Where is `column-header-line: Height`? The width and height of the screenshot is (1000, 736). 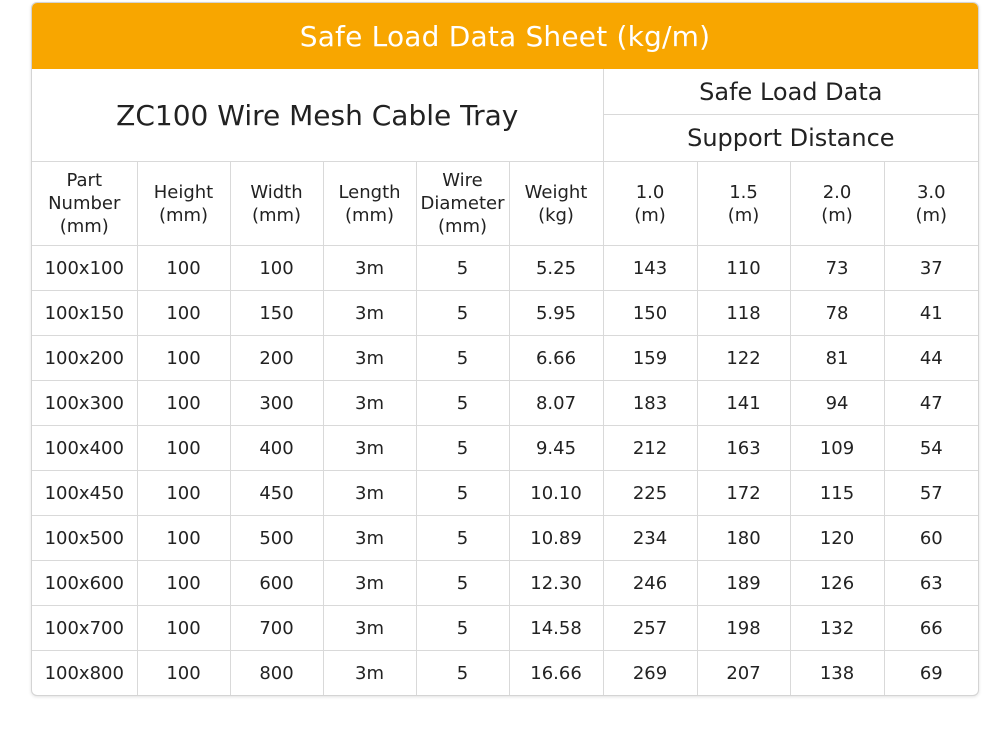
column-header-line: Height is located at coordinates (183, 192).